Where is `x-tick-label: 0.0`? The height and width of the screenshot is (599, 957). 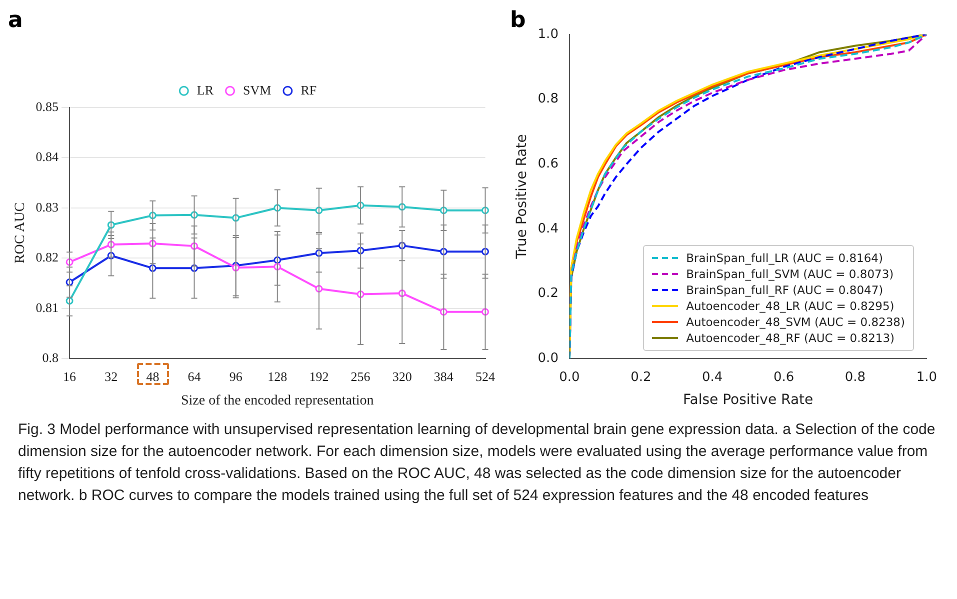 x-tick-label: 0.0 is located at coordinates (569, 377).